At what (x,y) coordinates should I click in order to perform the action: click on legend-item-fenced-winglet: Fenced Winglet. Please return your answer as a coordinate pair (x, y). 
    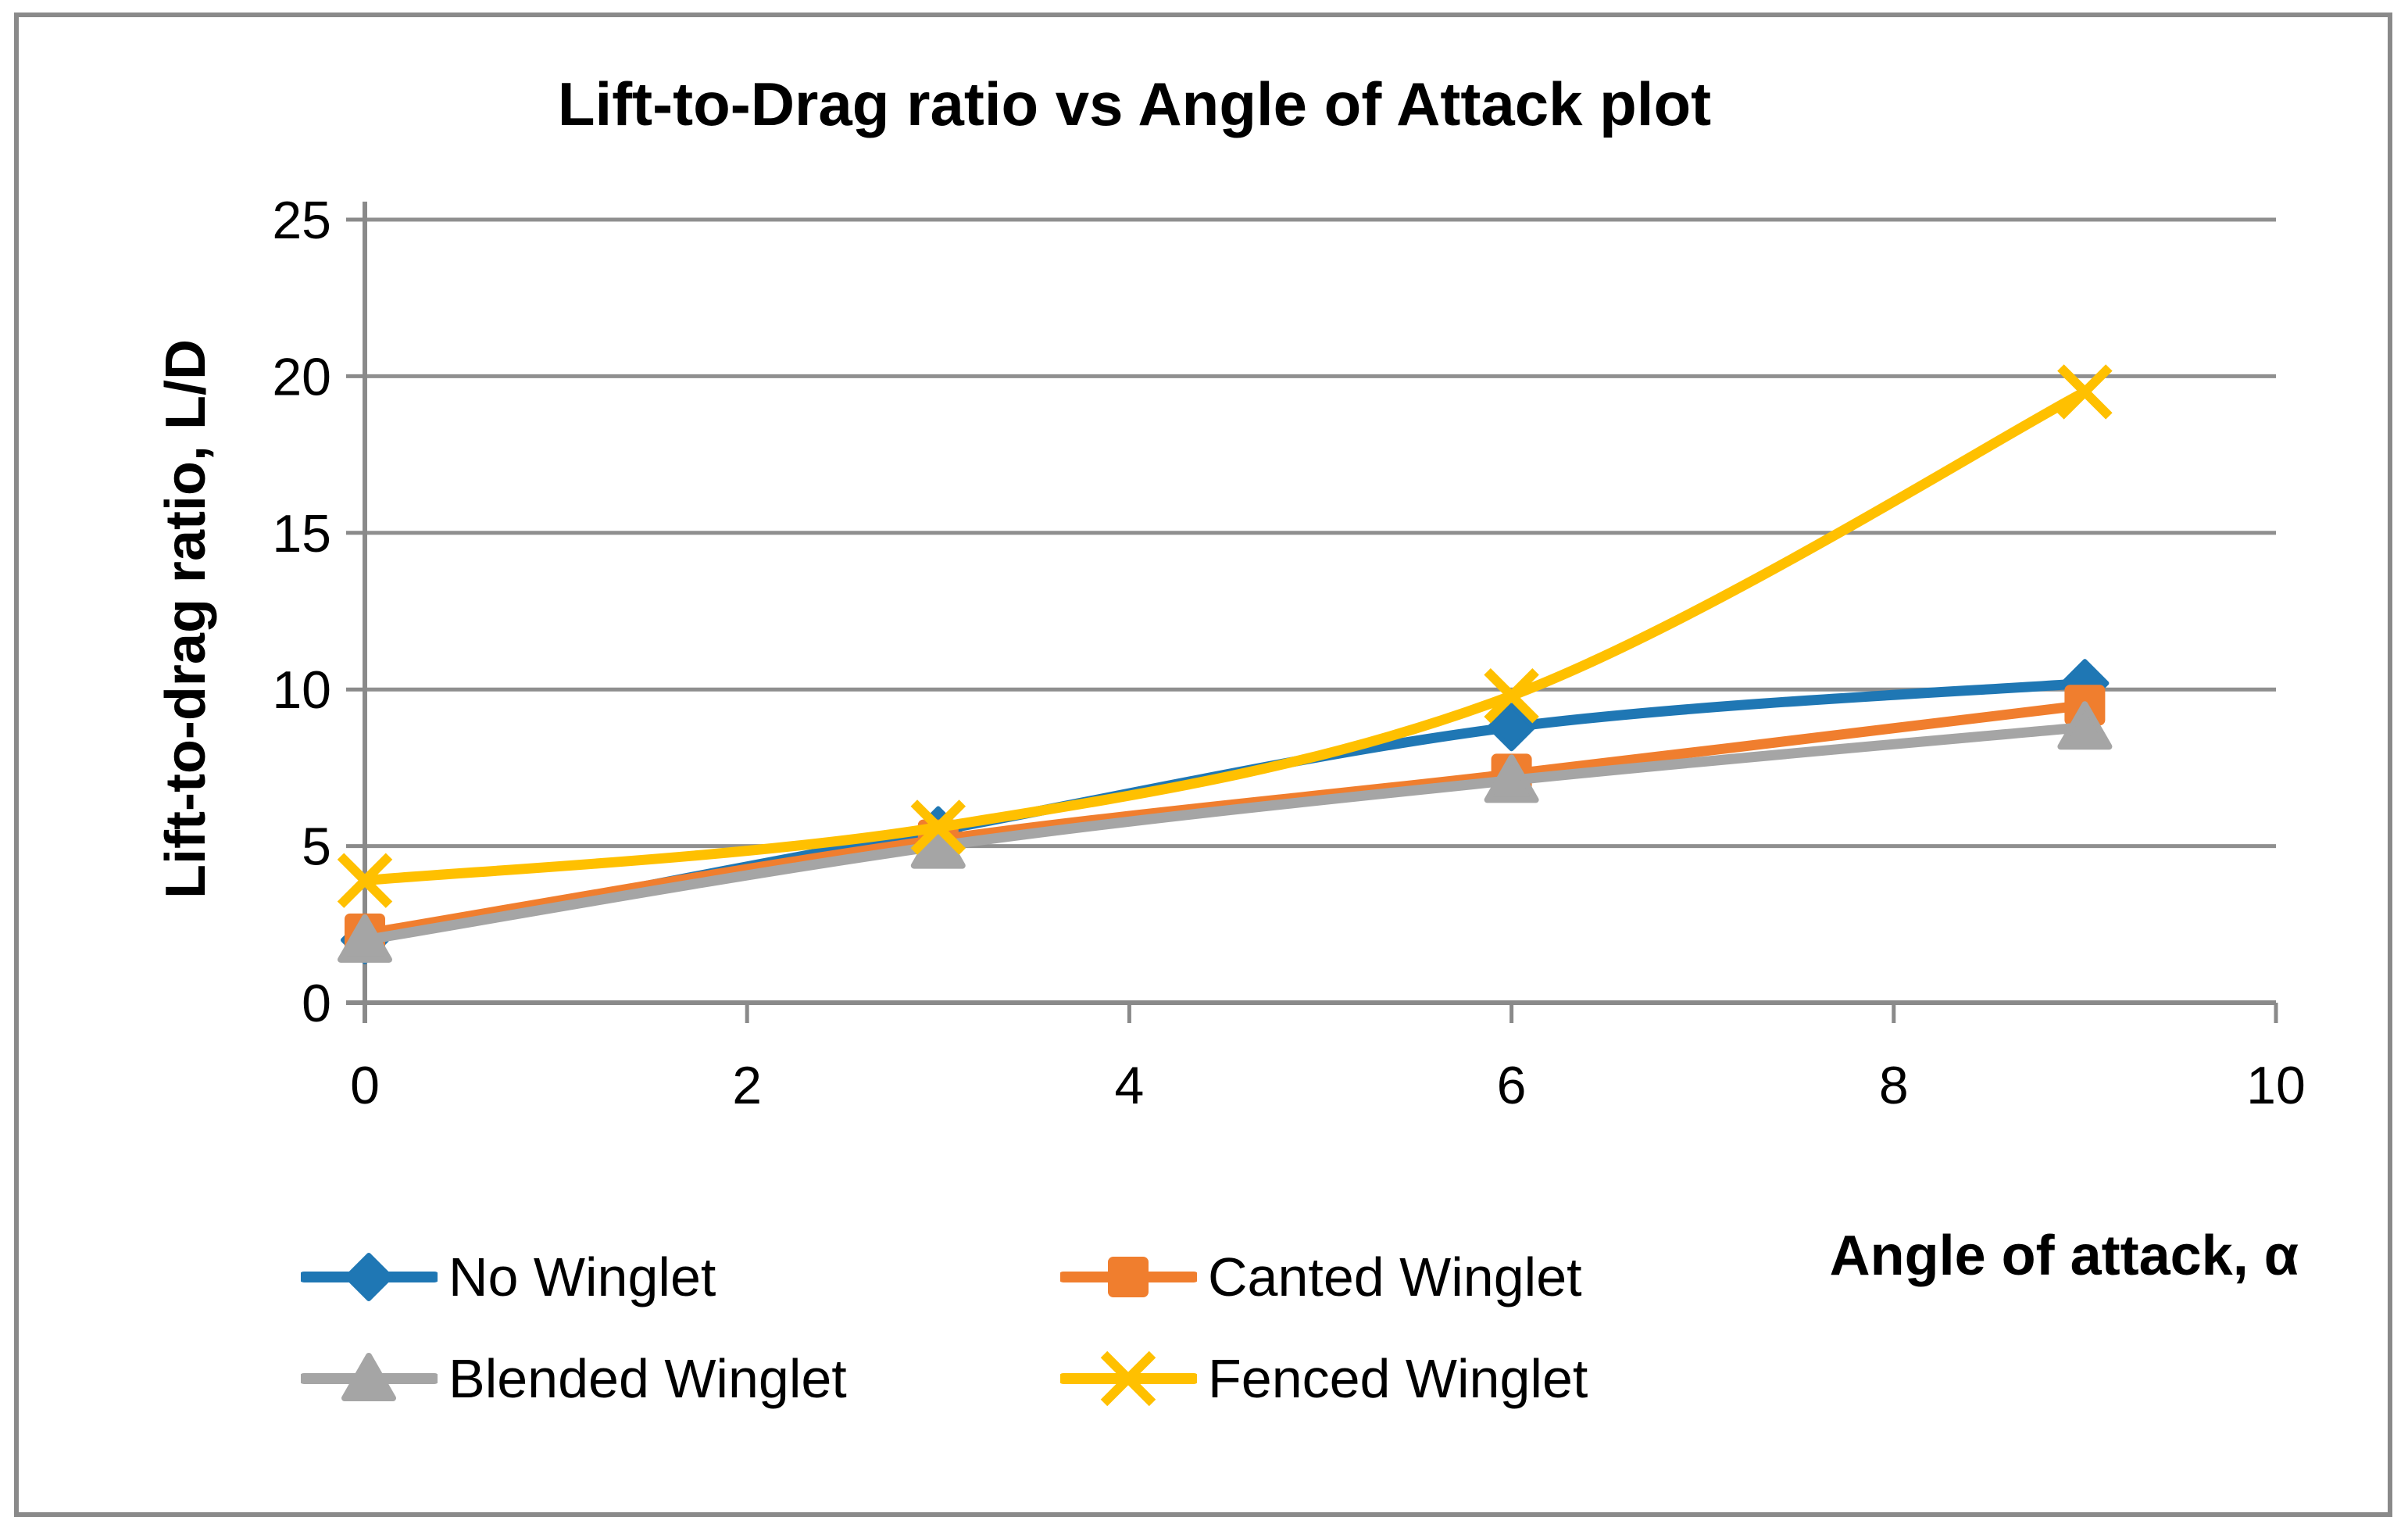
    Looking at the image, I should click on (1324, 1378).